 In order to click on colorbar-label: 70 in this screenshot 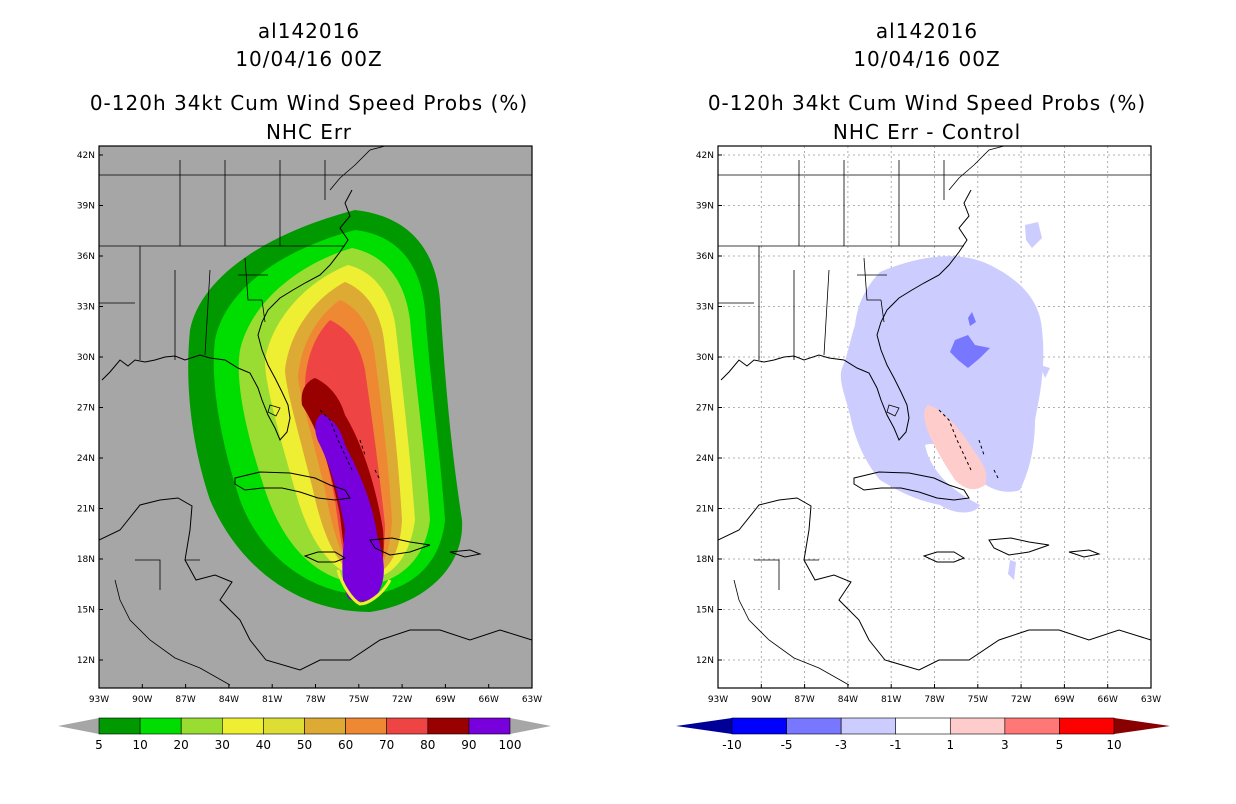, I will do `click(386, 745)`.